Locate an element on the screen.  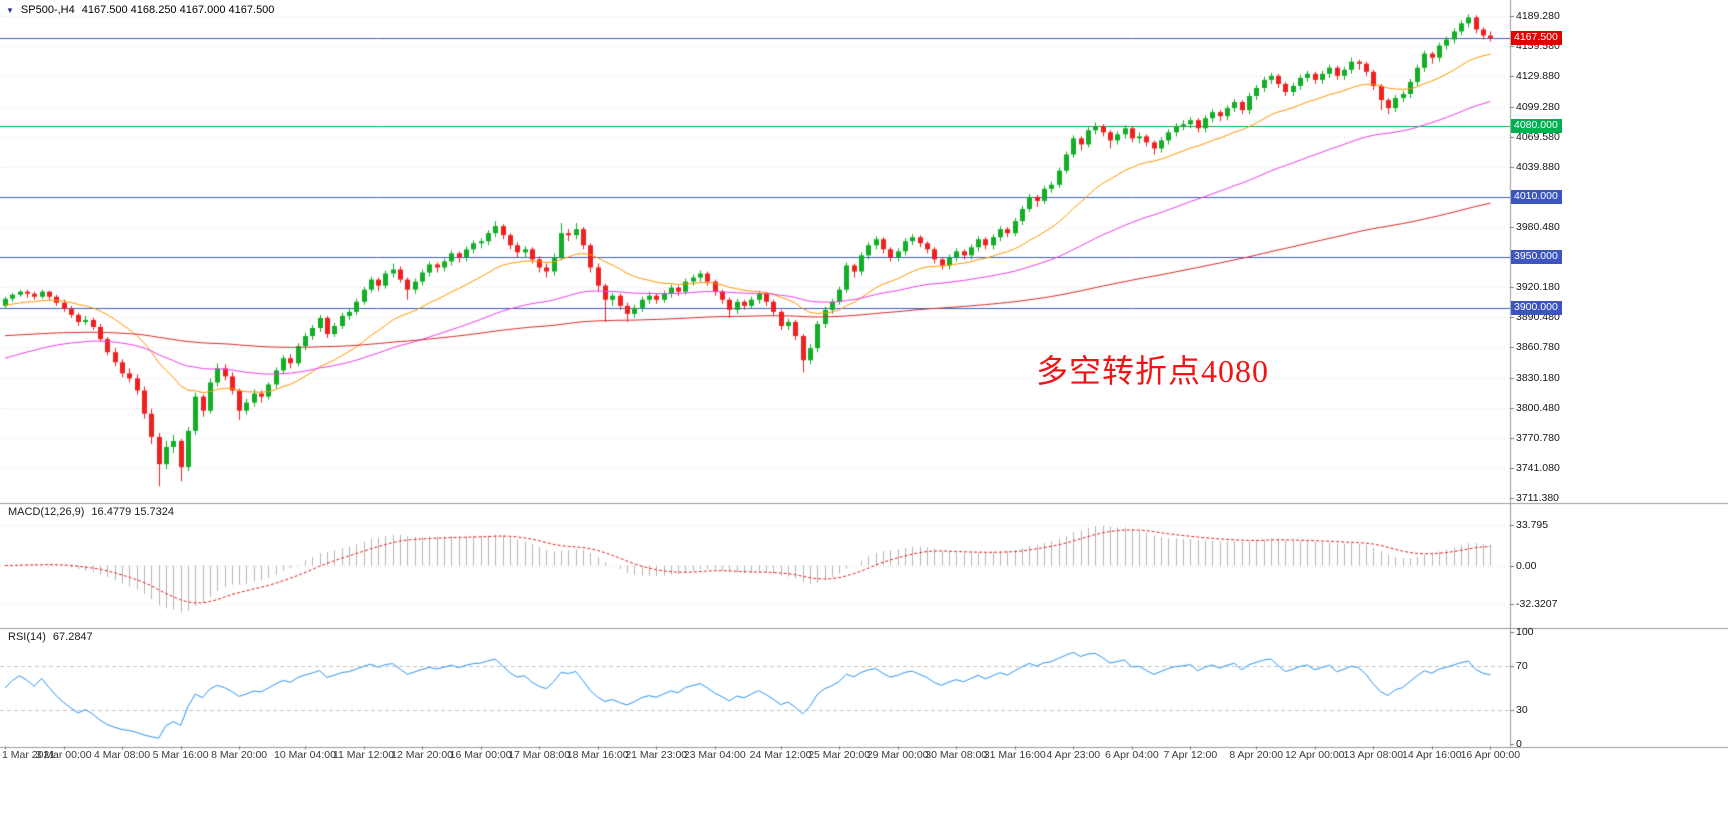
y-axis-price-label: 3860.780 is located at coordinates (1538, 347).